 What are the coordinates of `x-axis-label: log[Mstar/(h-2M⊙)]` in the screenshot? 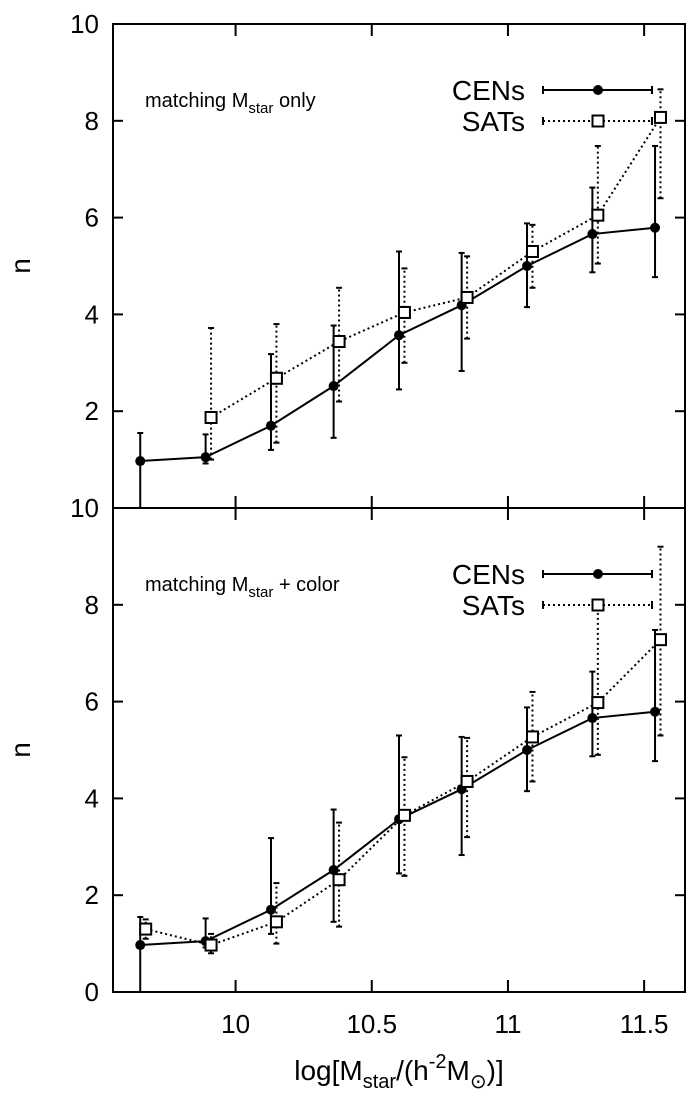 It's located at (399, 1071).